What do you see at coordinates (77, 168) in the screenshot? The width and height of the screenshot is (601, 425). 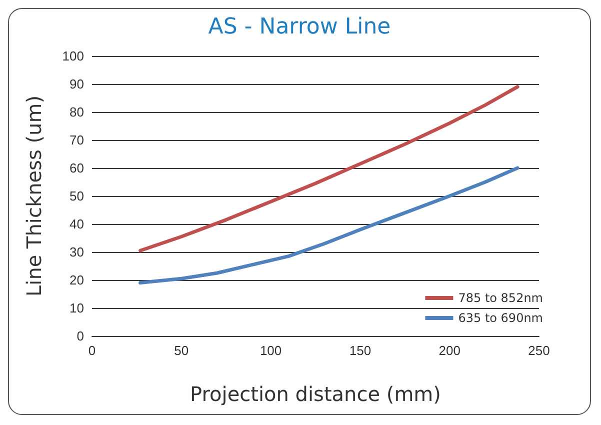 I see `y-tick-label: 60` at bounding box center [77, 168].